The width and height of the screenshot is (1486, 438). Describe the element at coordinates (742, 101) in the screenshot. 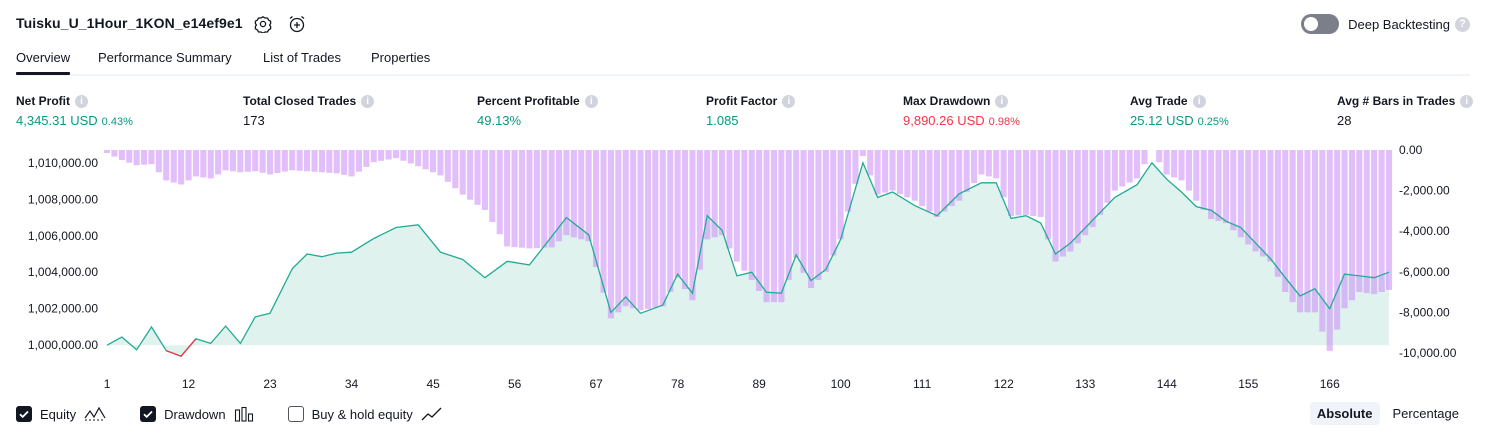

I see `metric-label: Profit Factor` at that location.